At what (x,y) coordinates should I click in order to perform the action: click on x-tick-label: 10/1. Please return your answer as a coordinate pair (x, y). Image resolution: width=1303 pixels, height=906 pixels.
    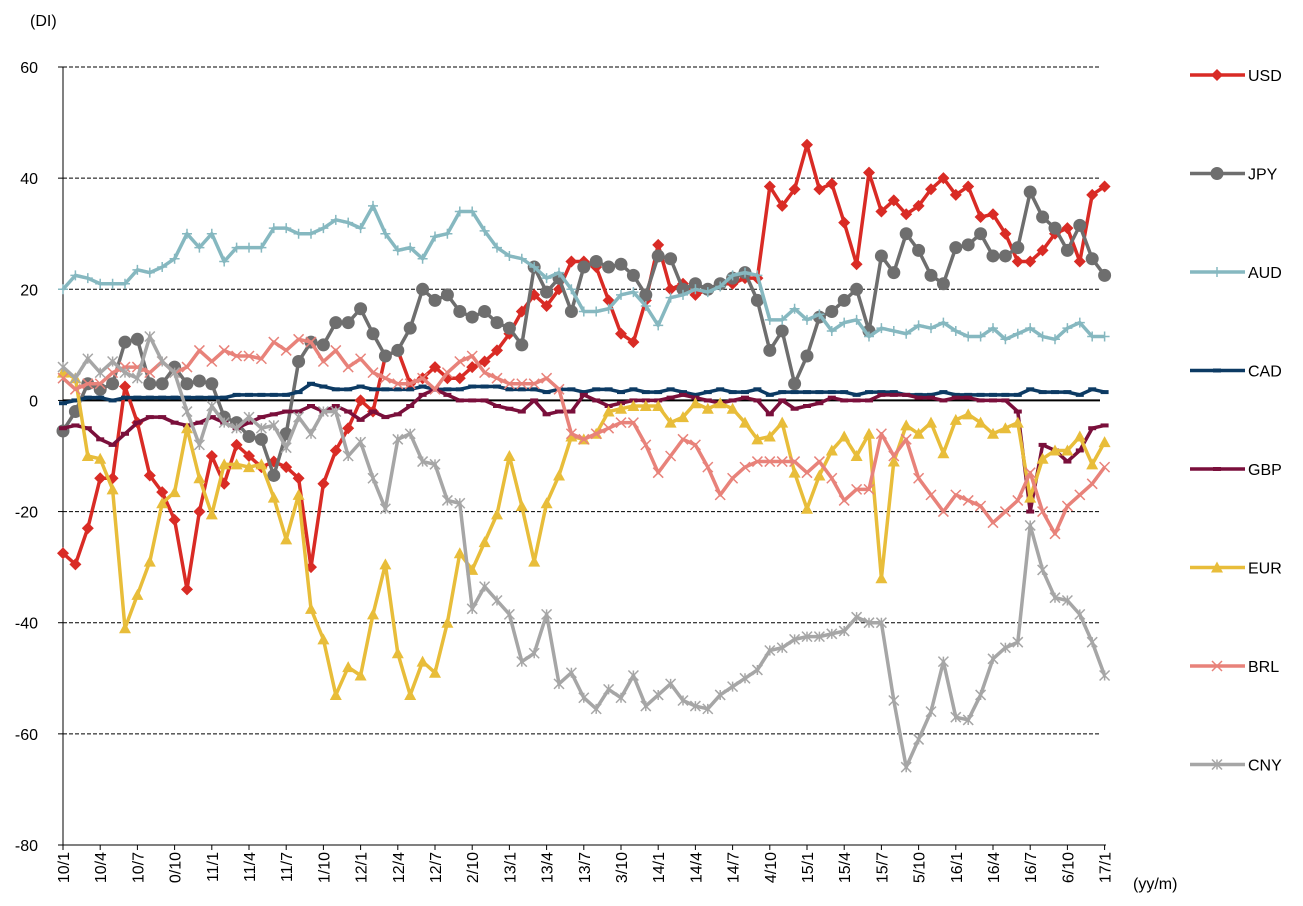
    Looking at the image, I should click on (64, 867).